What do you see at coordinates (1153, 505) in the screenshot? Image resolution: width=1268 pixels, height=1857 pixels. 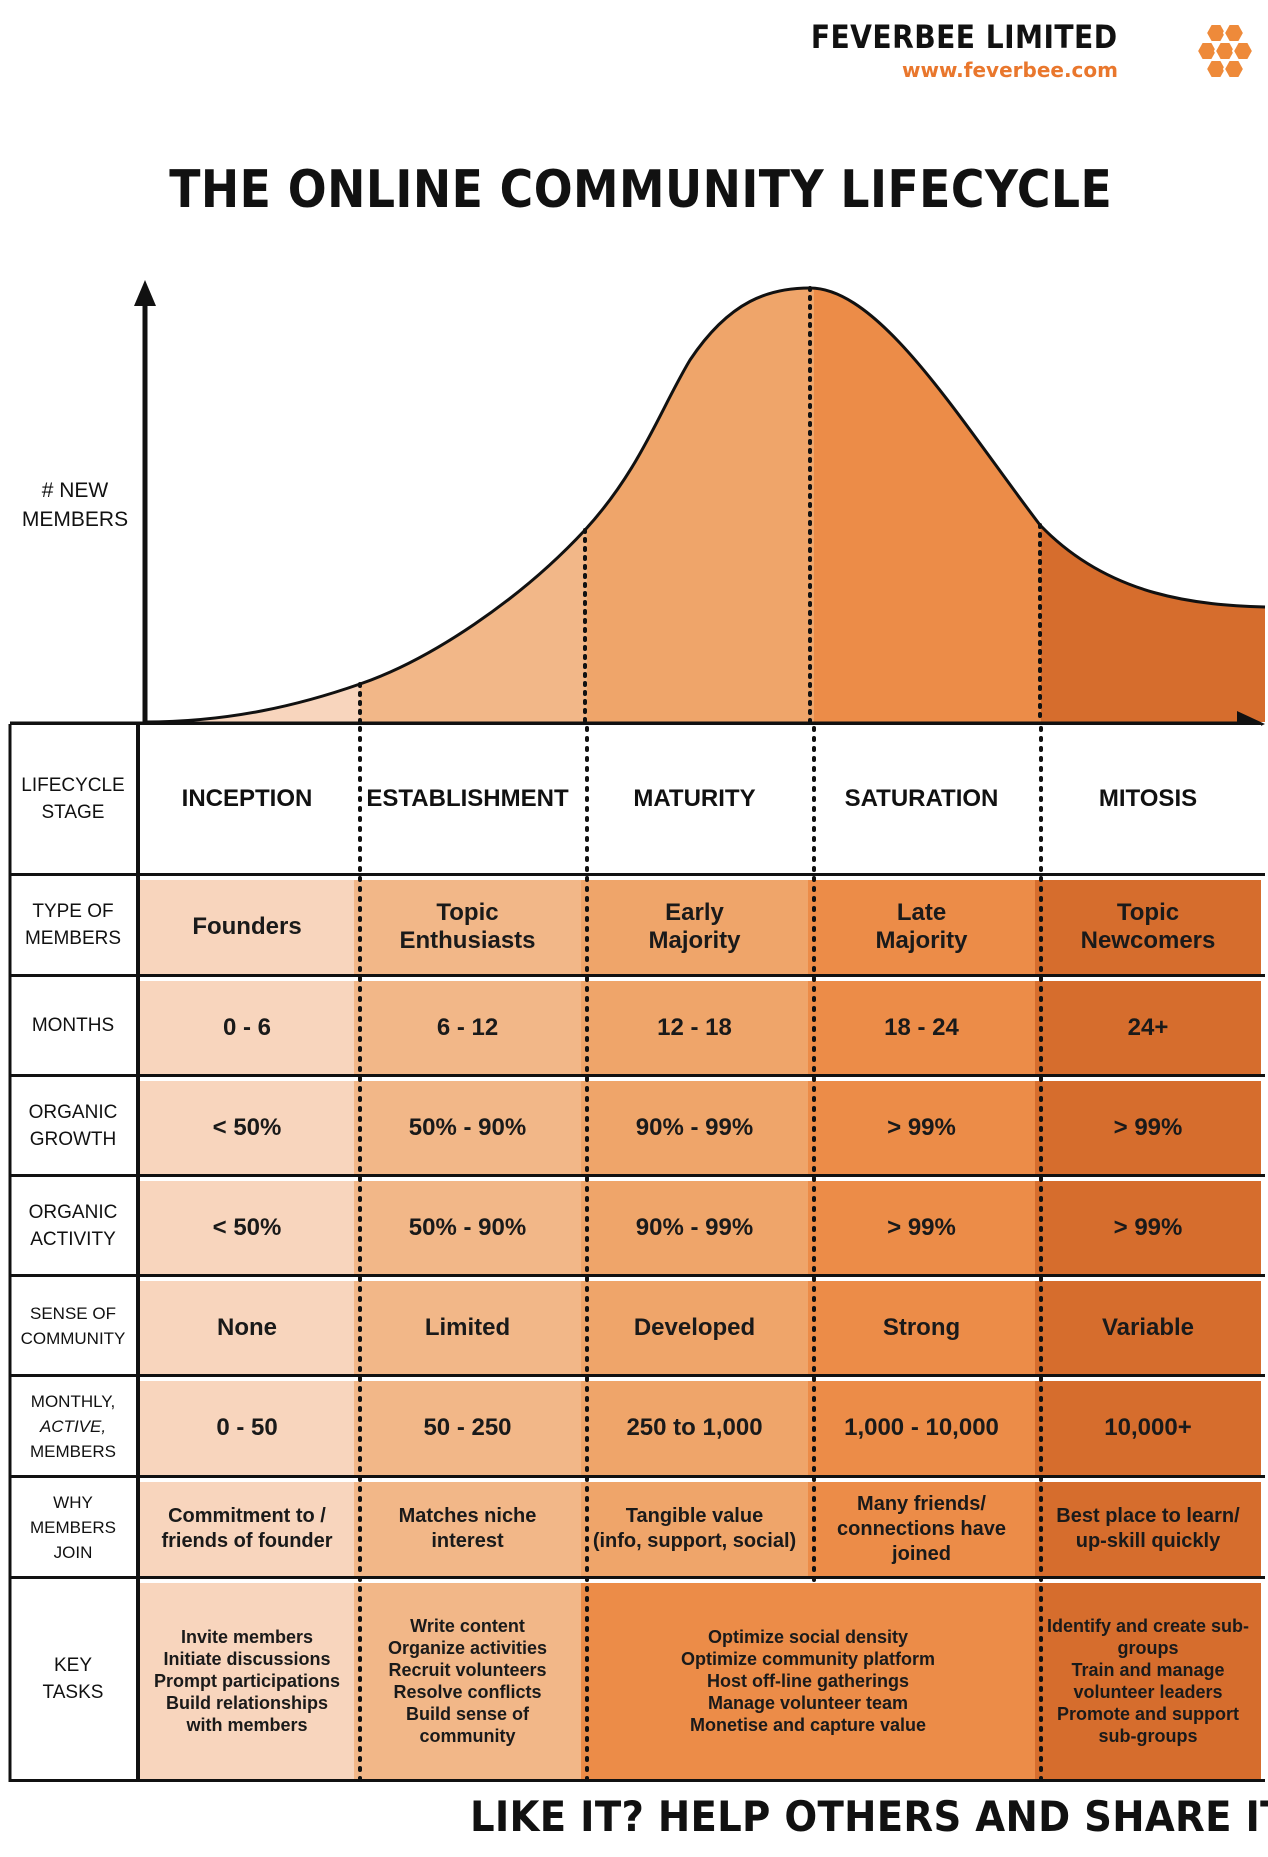 I see `curve-region-mitosis` at bounding box center [1153, 505].